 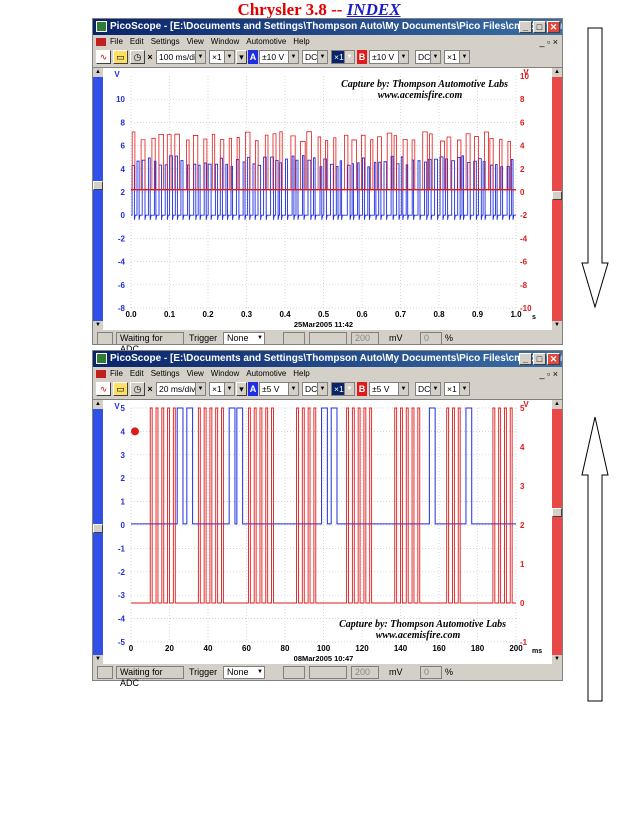 What do you see at coordinates (279, 389) in the screenshot?
I see `channel-a-range-select: ±5 V ▼` at bounding box center [279, 389].